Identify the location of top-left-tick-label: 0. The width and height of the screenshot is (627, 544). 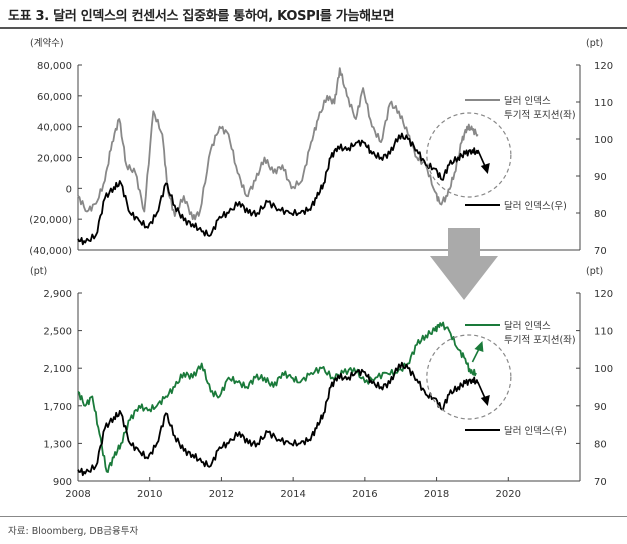
(69, 189).